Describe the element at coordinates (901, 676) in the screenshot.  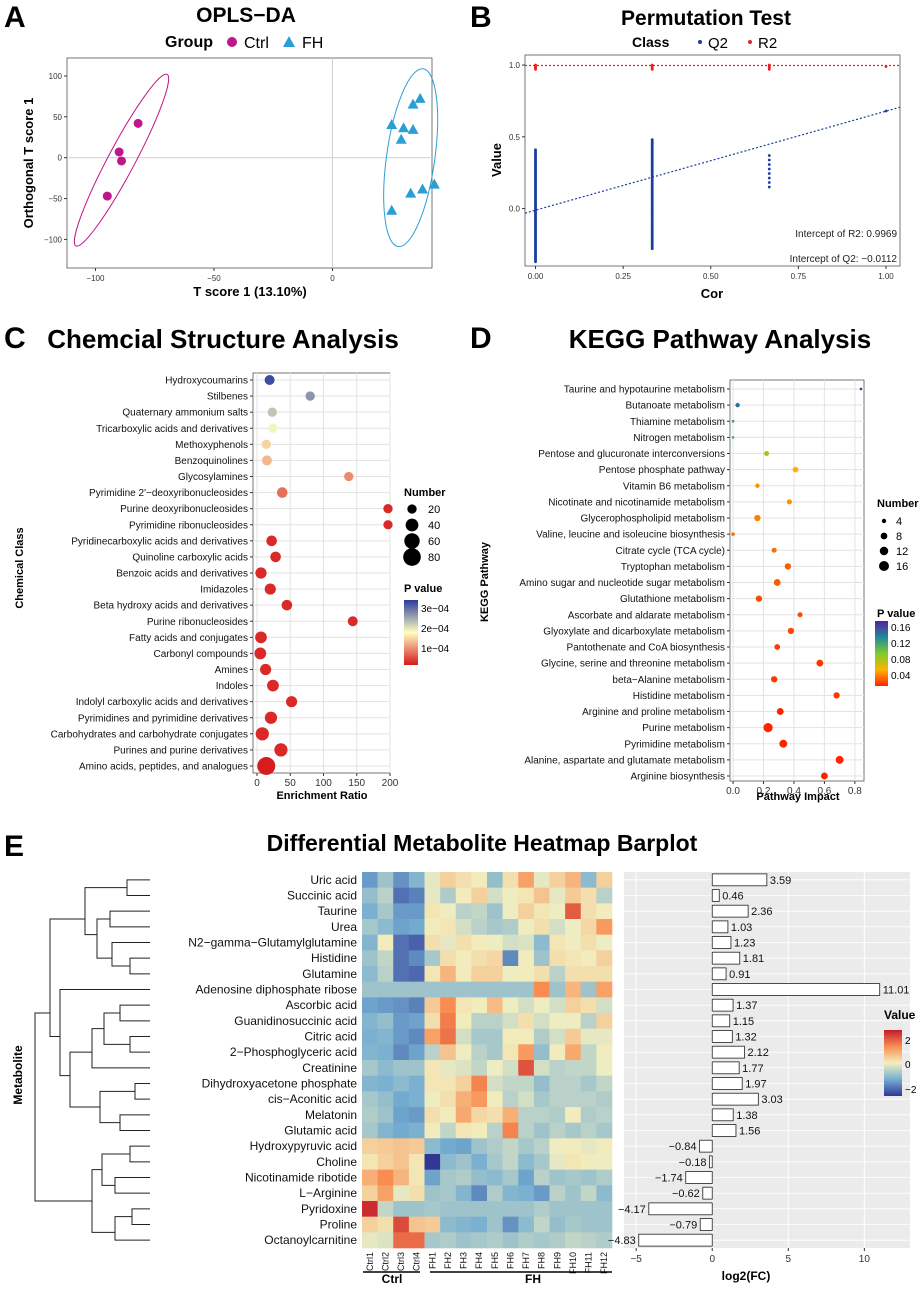
I see `panel-d-color-label-4: 0.04` at that location.